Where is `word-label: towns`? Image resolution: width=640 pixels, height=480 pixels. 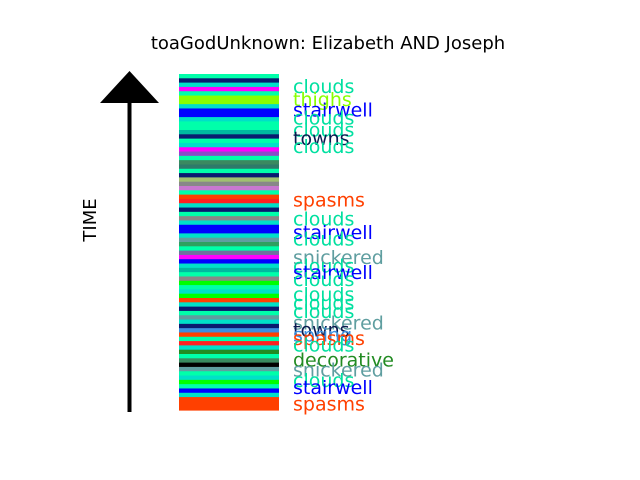
word-label: towns is located at coordinates (321, 330).